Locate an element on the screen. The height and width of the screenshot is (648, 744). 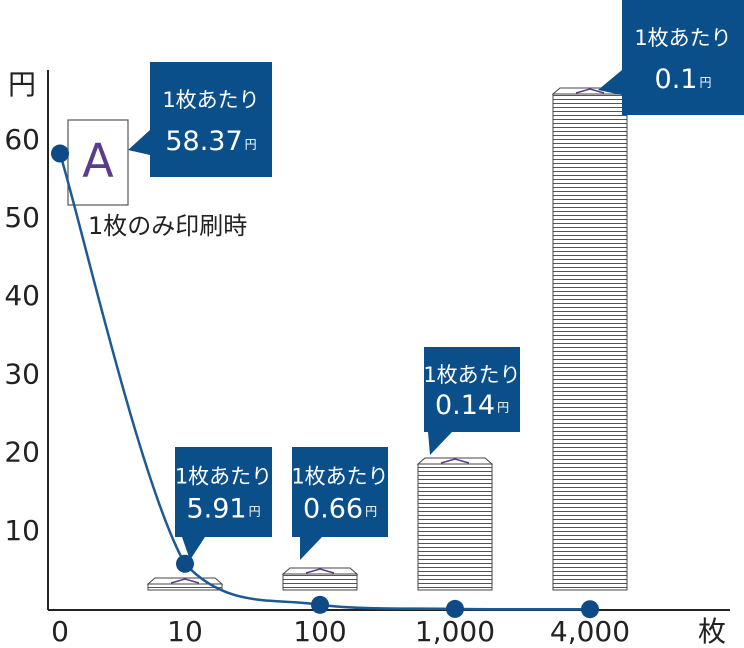
x-tick-label: 4,000 is located at coordinates (590, 631).